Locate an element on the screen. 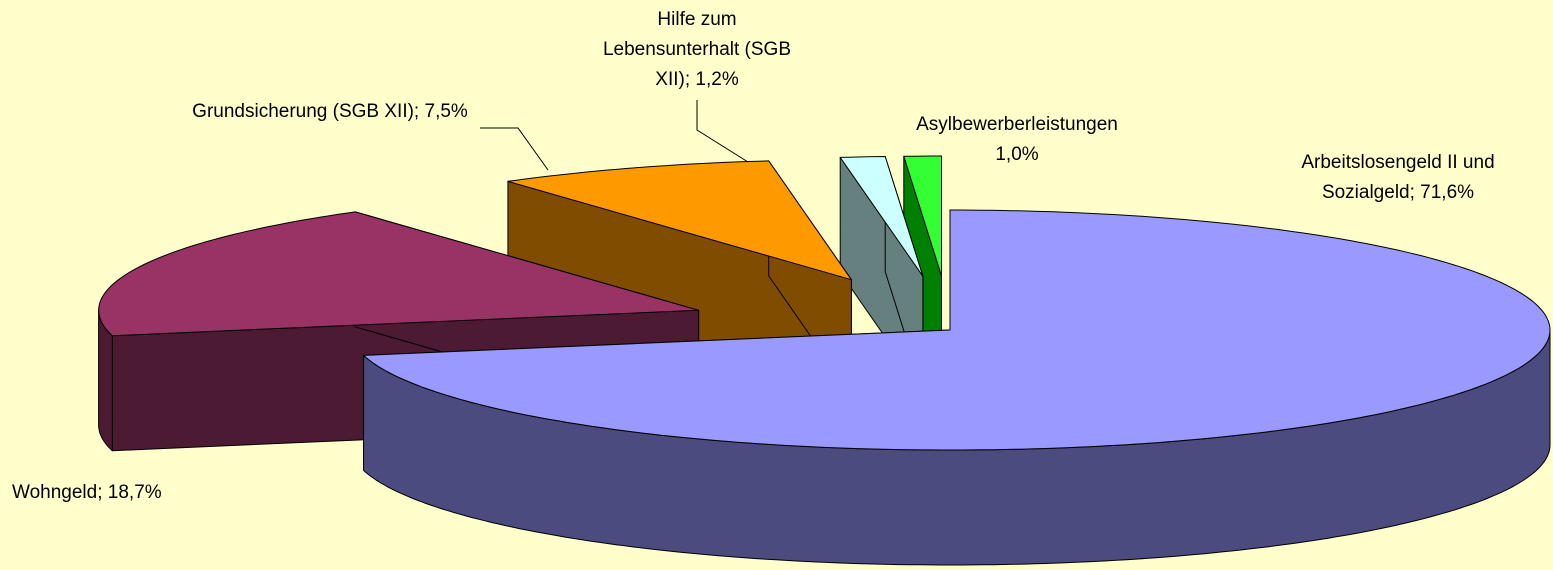 Image resolution: width=1553 pixels, height=570 pixels. label-value: 18,7% is located at coordinates (134, 492).